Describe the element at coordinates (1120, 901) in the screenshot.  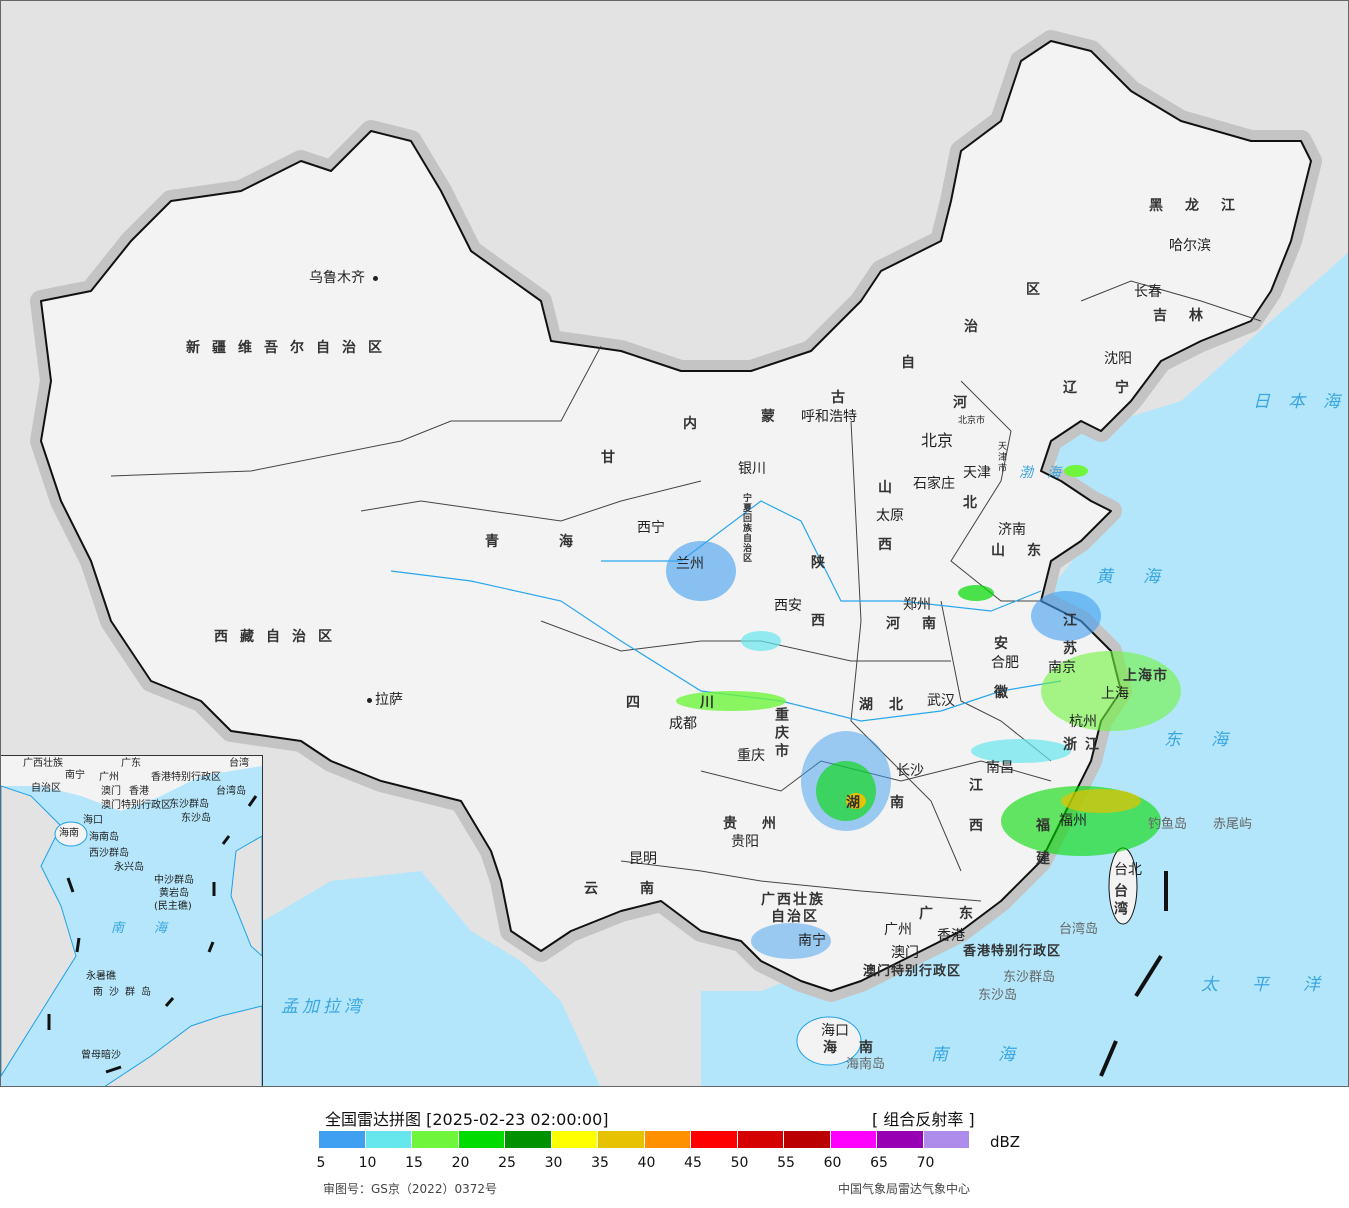
I see `label-taiwan: 台湾` at that location.